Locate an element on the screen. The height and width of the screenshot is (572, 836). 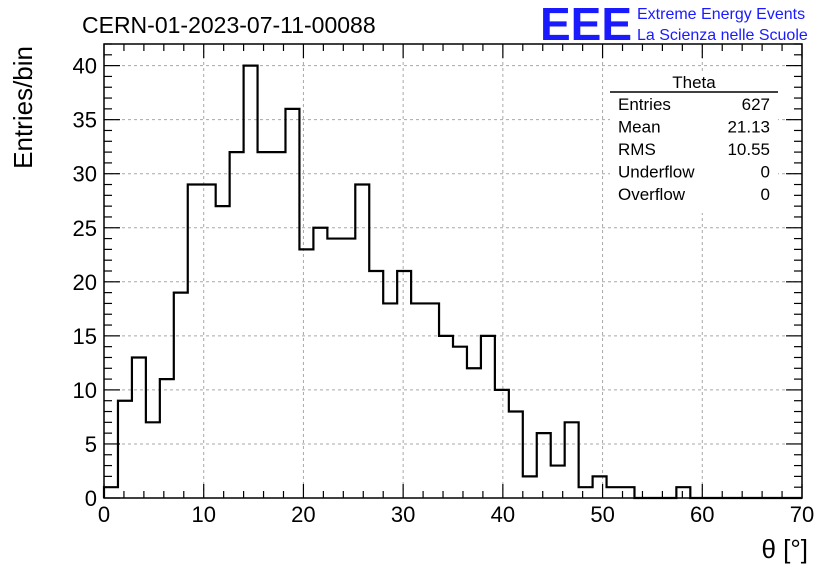
x-tick-label: 0 is located at coordinates (104, 514).